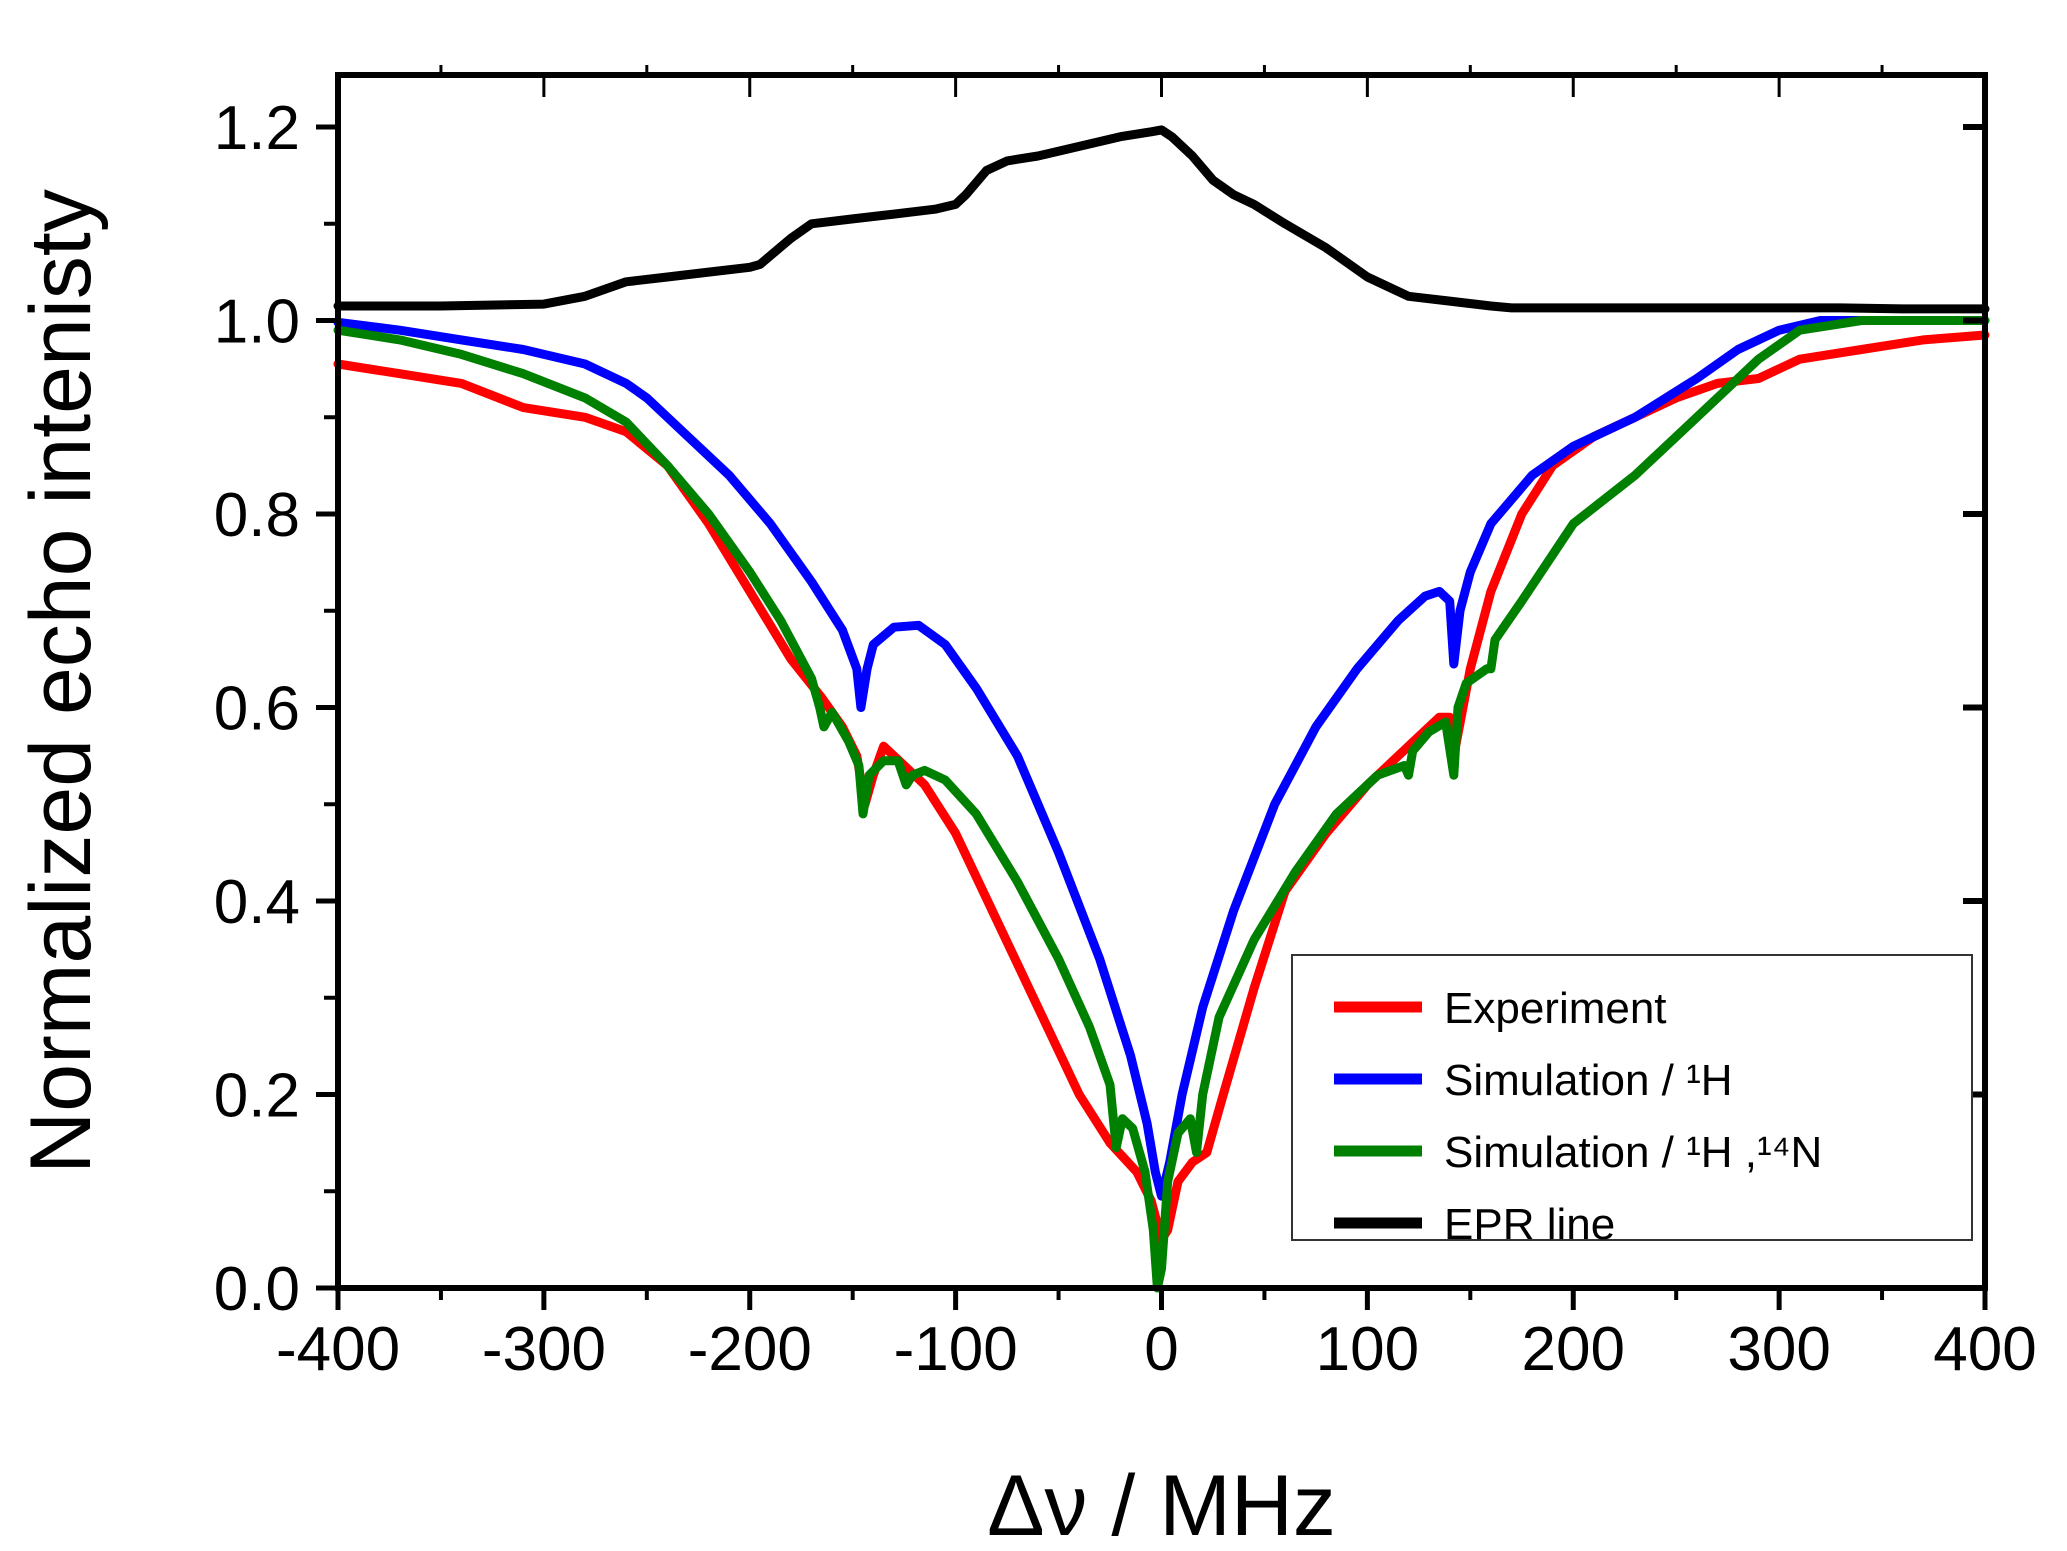 The image size is (2067, 1551). I want to click on y-tick-label: 0.2, so click(257, 1096).